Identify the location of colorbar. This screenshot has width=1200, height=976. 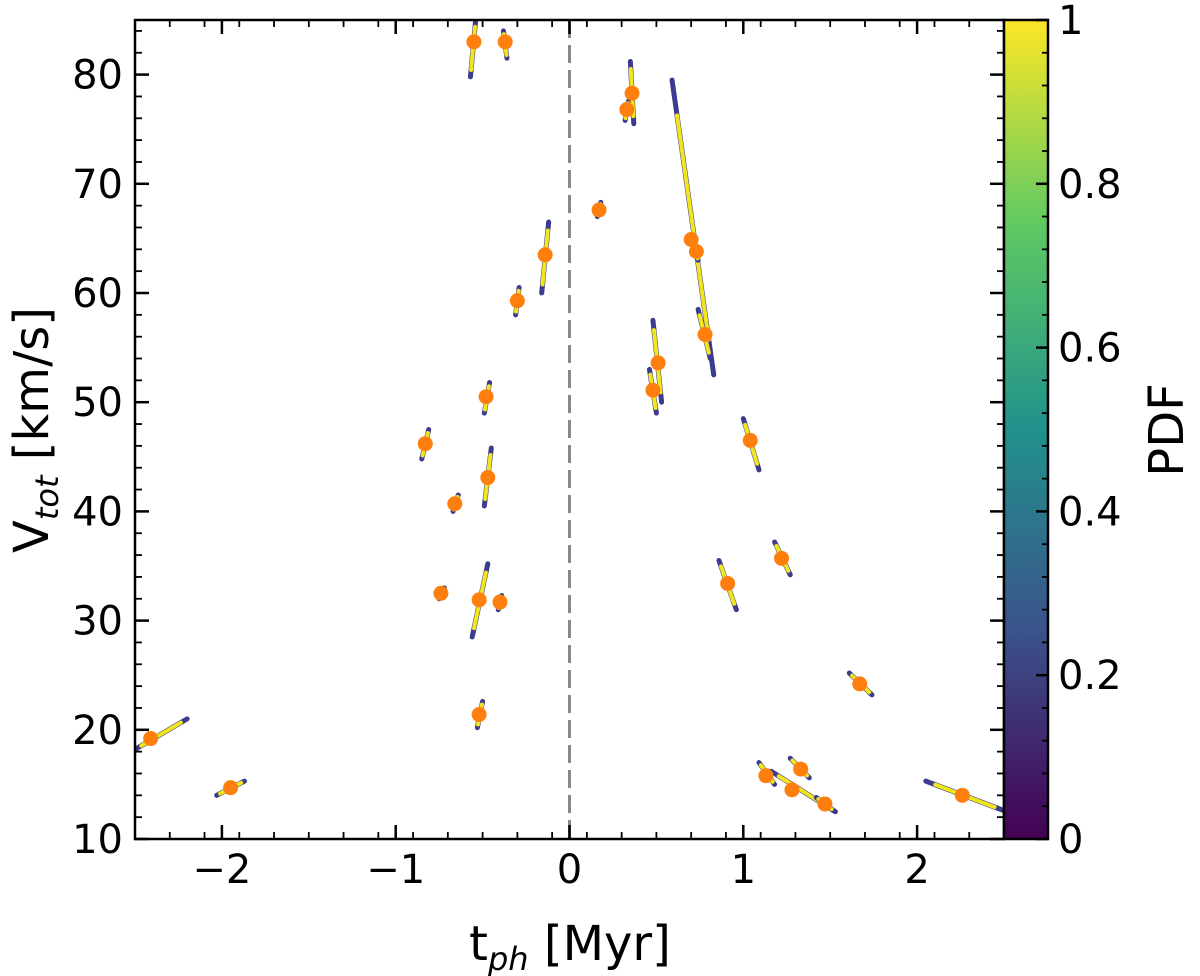
(1026, 429).